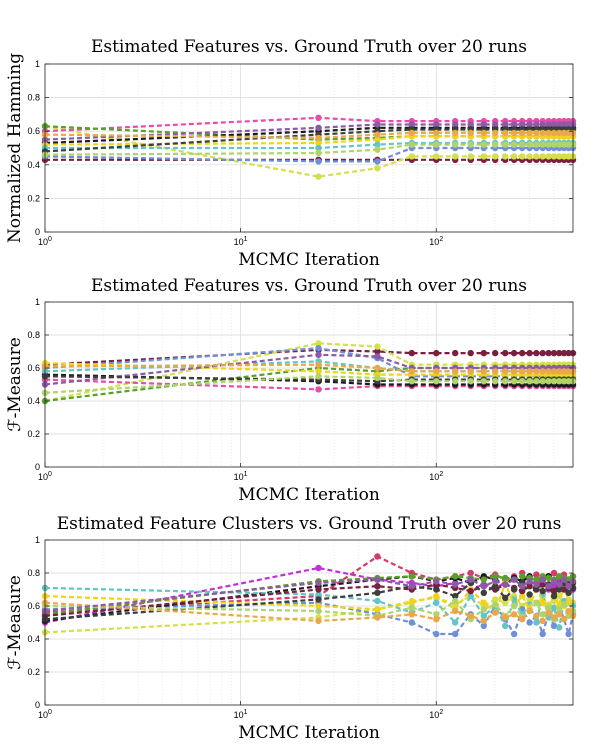  I want to click on y-axis-label: Normalized Hamming, so click(15, 148).